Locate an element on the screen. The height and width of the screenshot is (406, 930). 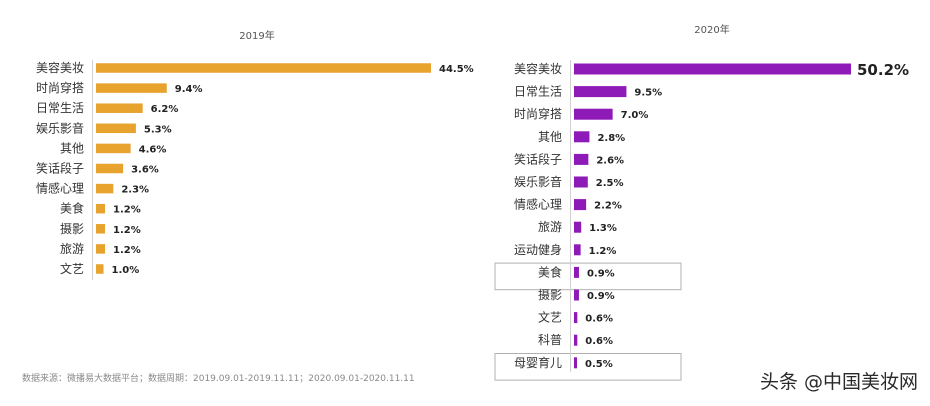
value-label: 2.8% is located at coordinates (611, 138).